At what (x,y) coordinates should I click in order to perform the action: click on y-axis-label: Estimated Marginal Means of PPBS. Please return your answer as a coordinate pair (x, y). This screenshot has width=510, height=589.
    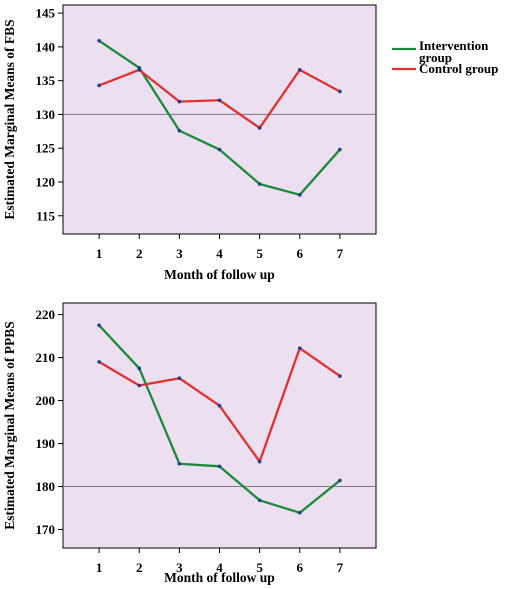
    Looking at the image, I should click on (9, 425).